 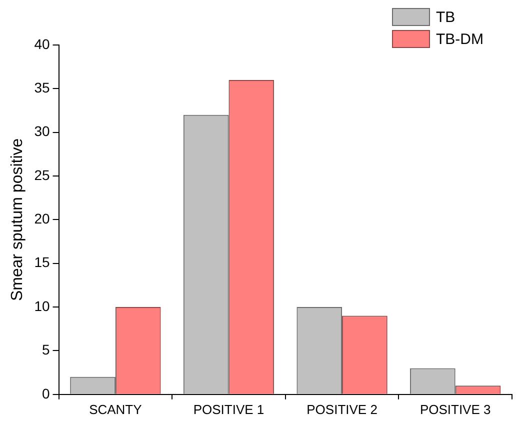 I want to click on legend-label: TB-DM, so click(x=460, y=39).